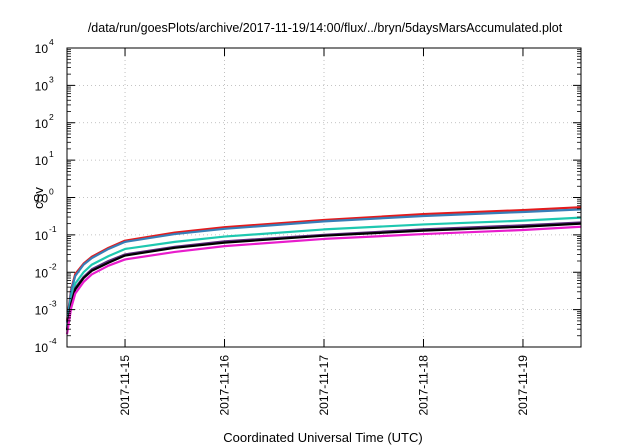 The height and width of the screenshot is (448, 640). What do you see at coordinates (53, 266) in the screenshot?
I see `y-tick-exponent: -2` at bounding box center [53, 266].